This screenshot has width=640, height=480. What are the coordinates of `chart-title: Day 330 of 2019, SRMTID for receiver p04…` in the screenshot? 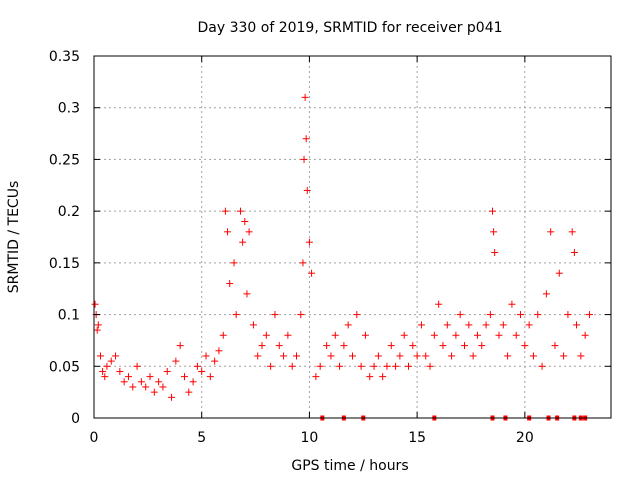 It's located at (349, 28).